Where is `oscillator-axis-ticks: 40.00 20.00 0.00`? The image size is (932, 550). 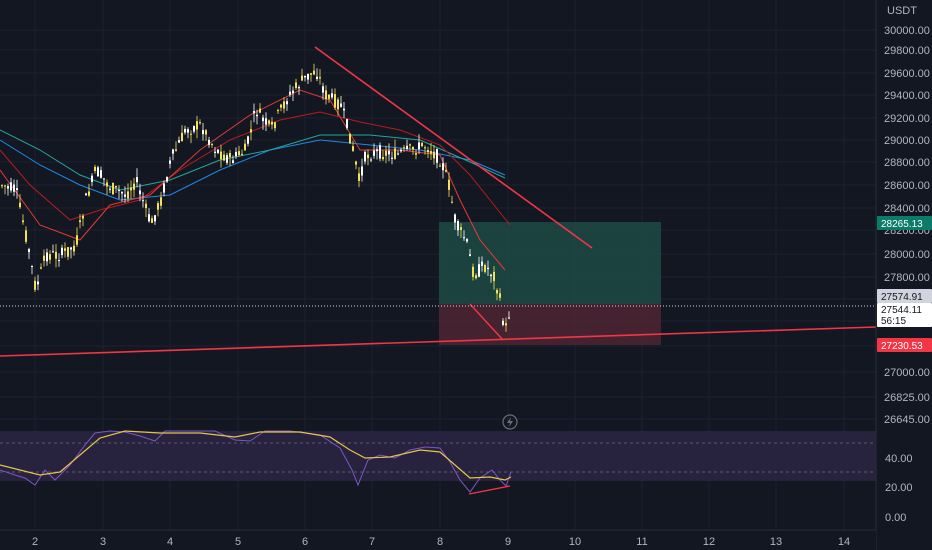 oscillator-axis-ticks: 40.00 20.00 0.00 is located at coordinates (899, 488).